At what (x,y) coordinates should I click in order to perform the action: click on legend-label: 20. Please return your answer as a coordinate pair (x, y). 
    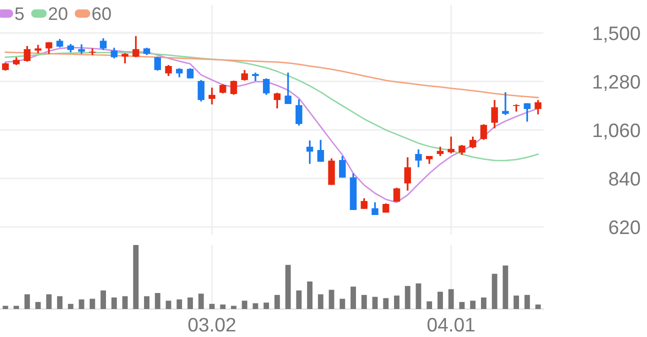
    Looking at the image, I should click on (58, 13).